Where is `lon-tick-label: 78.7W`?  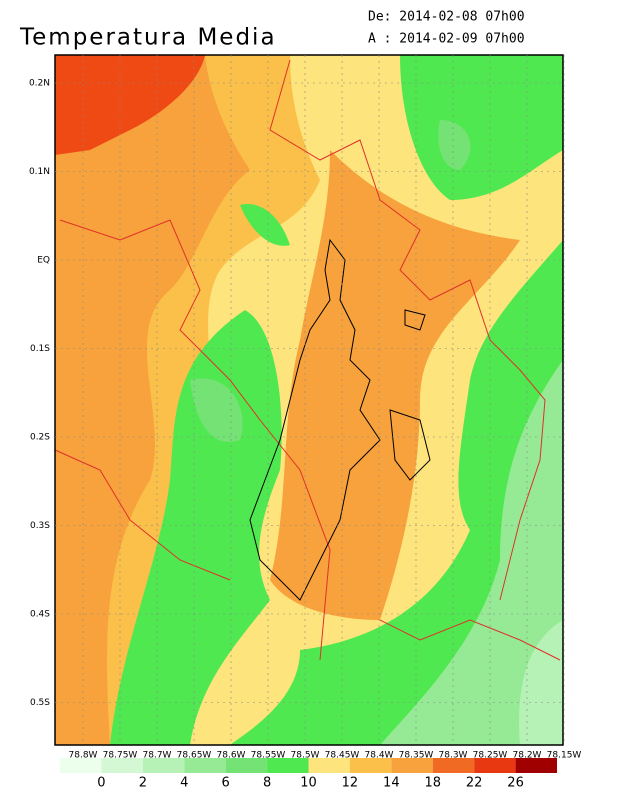 lon-tick-label: 78.7W is located at coordinates (157, 756).